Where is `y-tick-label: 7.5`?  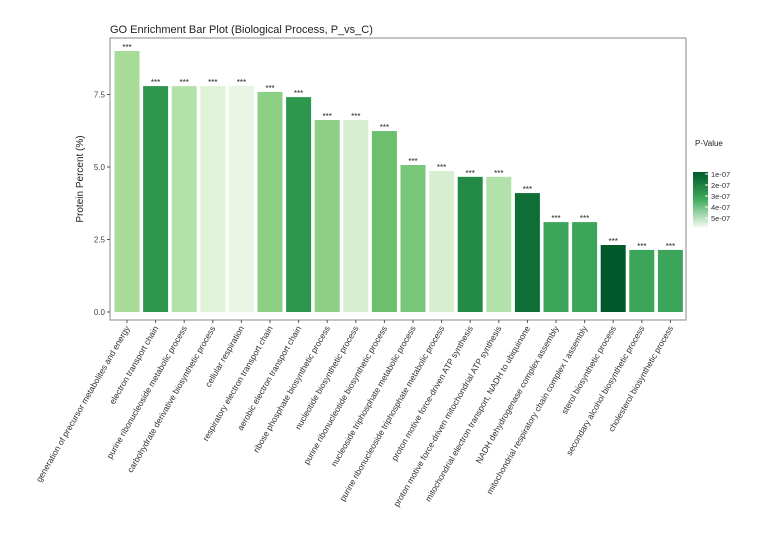 y-tick-label: 7.5 is located at coordinates (100, 95).